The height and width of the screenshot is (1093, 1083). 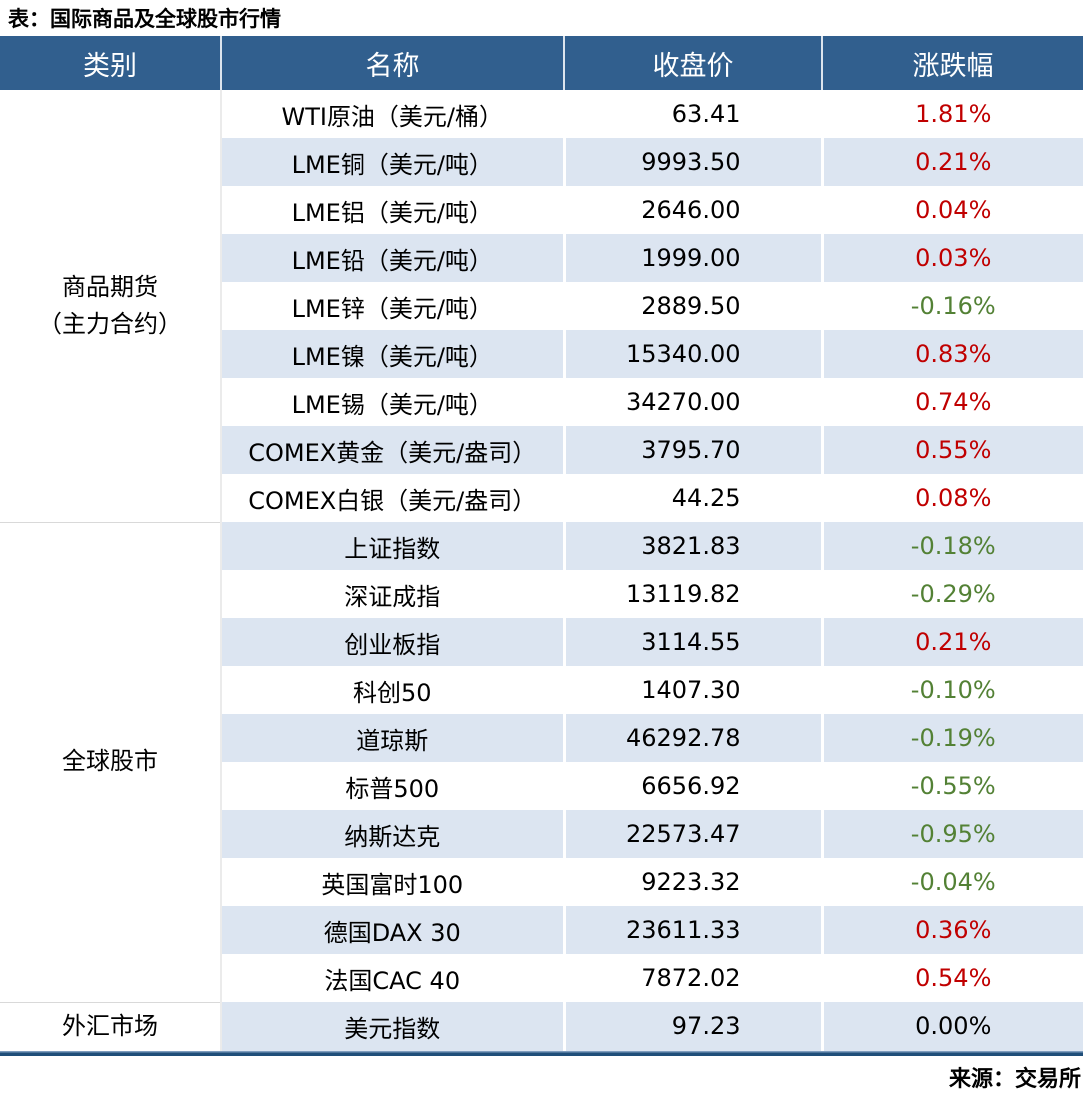 I want to click on category-label: 全球股市, so click(x=110, y=761).